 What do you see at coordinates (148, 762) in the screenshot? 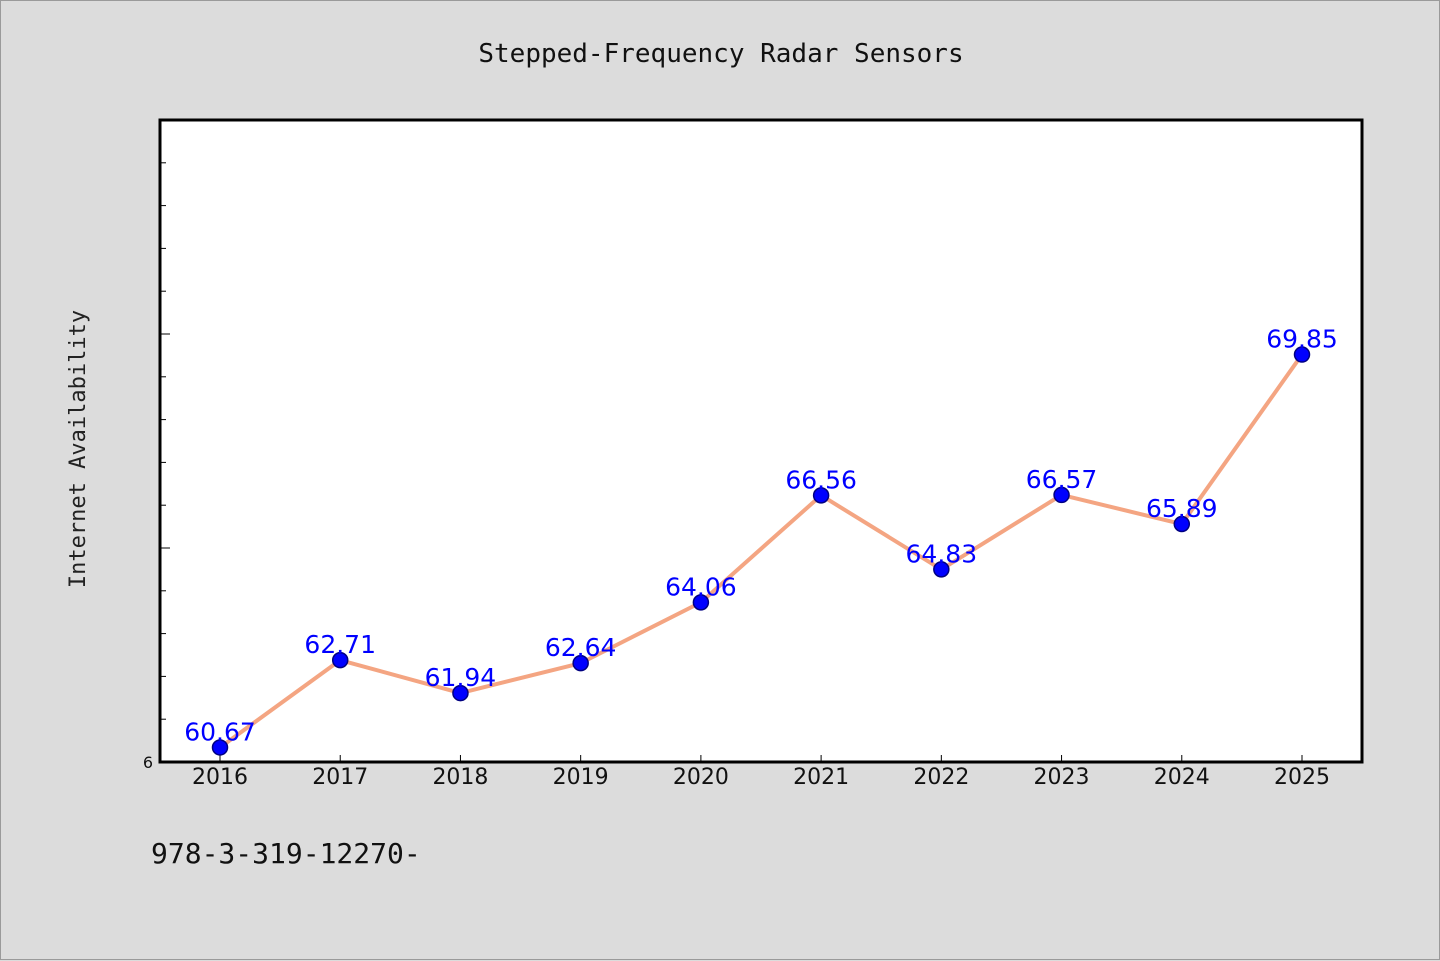
I see `y-tick-label: 6` at bounding box center [148, 762].